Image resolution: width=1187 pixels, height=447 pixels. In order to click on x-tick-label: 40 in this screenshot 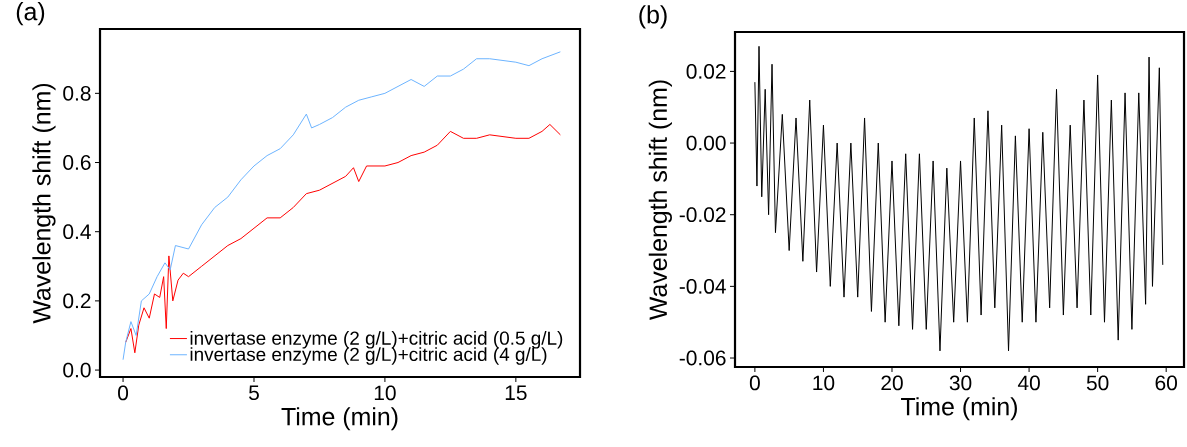, I will do `click(1028, 383)`.